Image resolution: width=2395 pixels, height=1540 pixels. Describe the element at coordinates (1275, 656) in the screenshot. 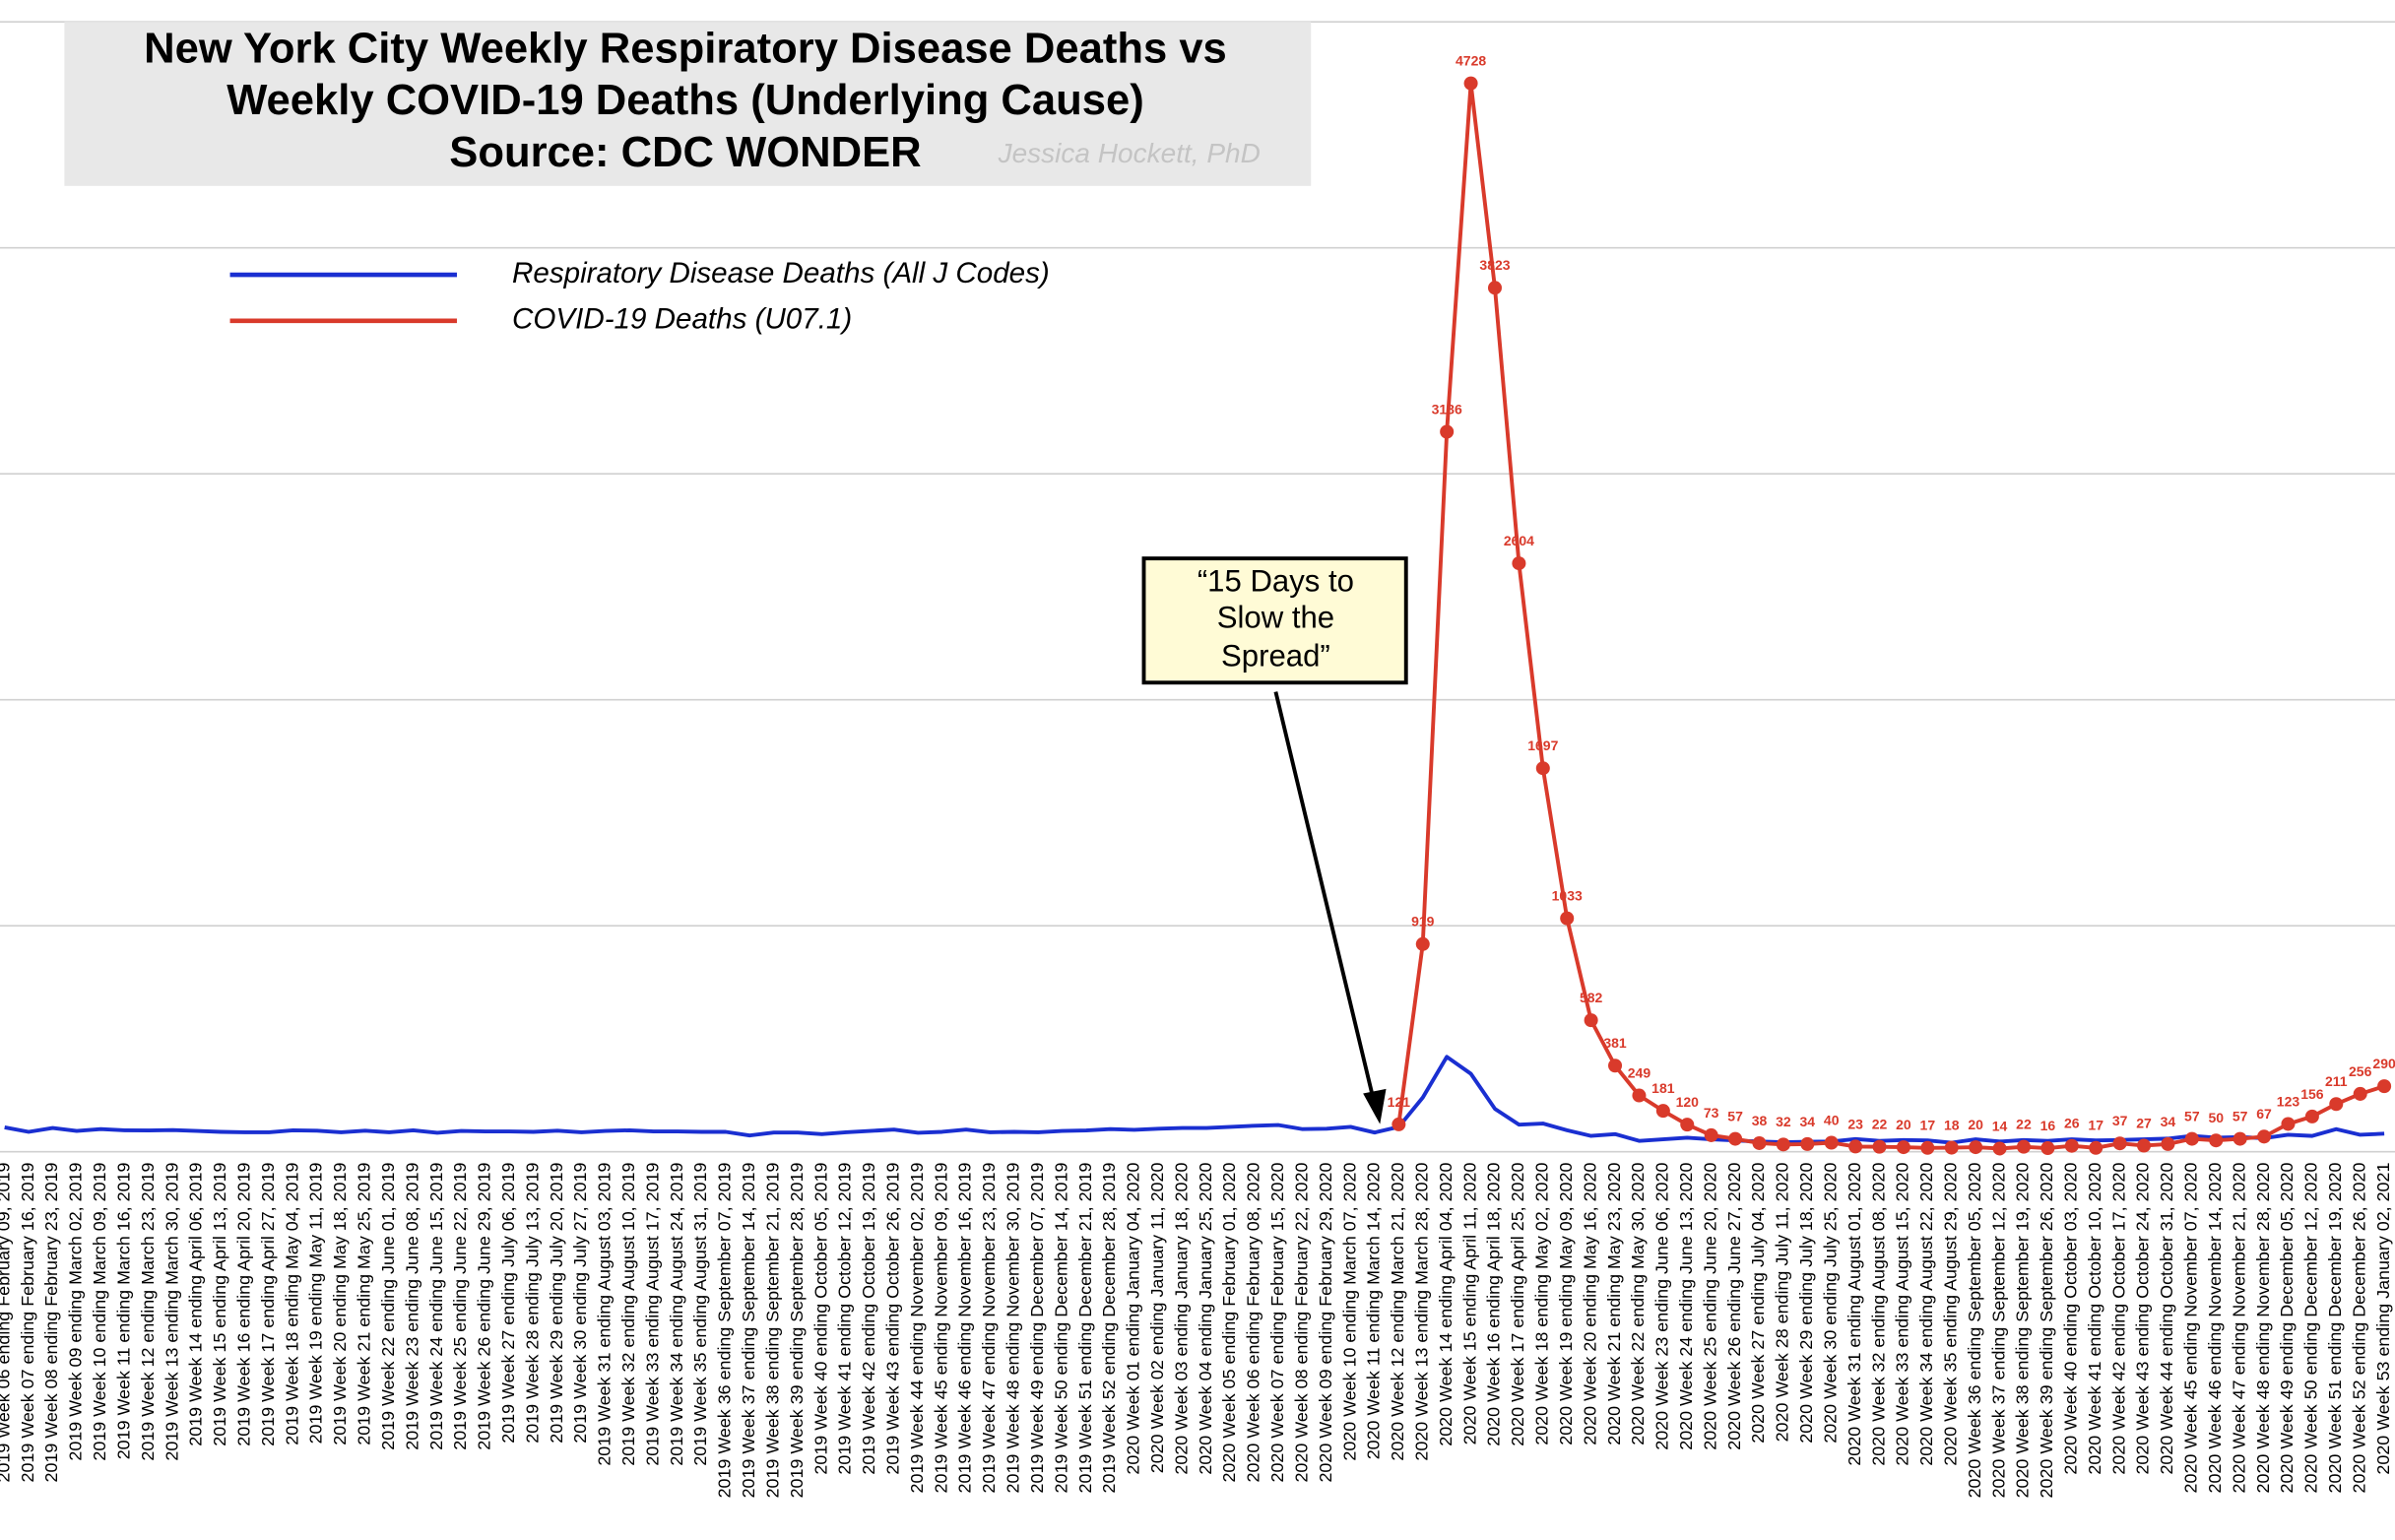

I see `annotation-text: Spread”` at that location.